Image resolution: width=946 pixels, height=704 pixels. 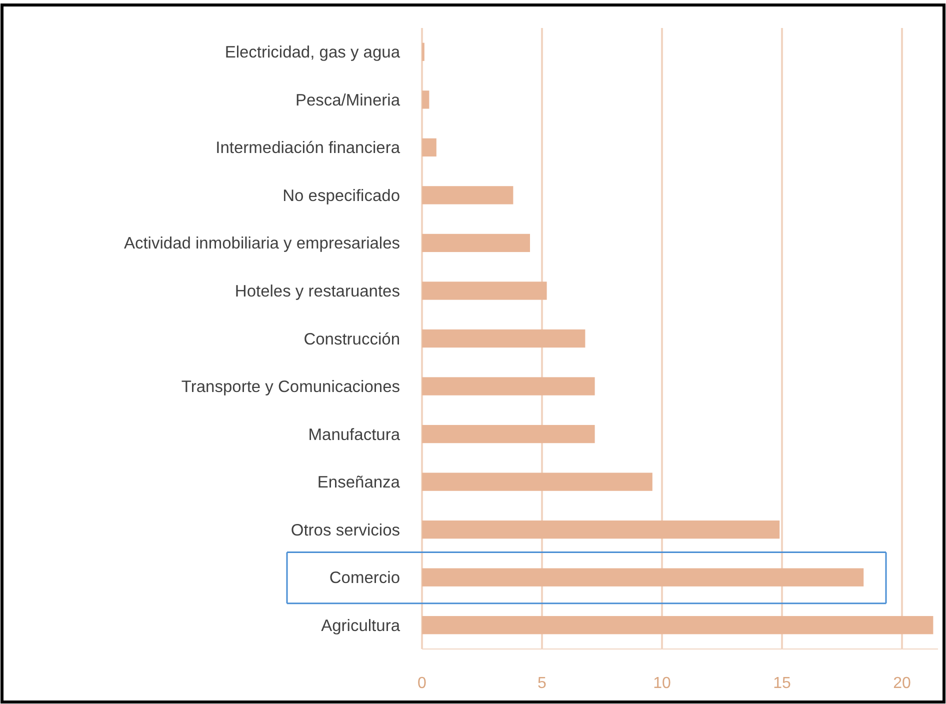 I want to click on x-tick-label: 5, so click(x=542, y=683).